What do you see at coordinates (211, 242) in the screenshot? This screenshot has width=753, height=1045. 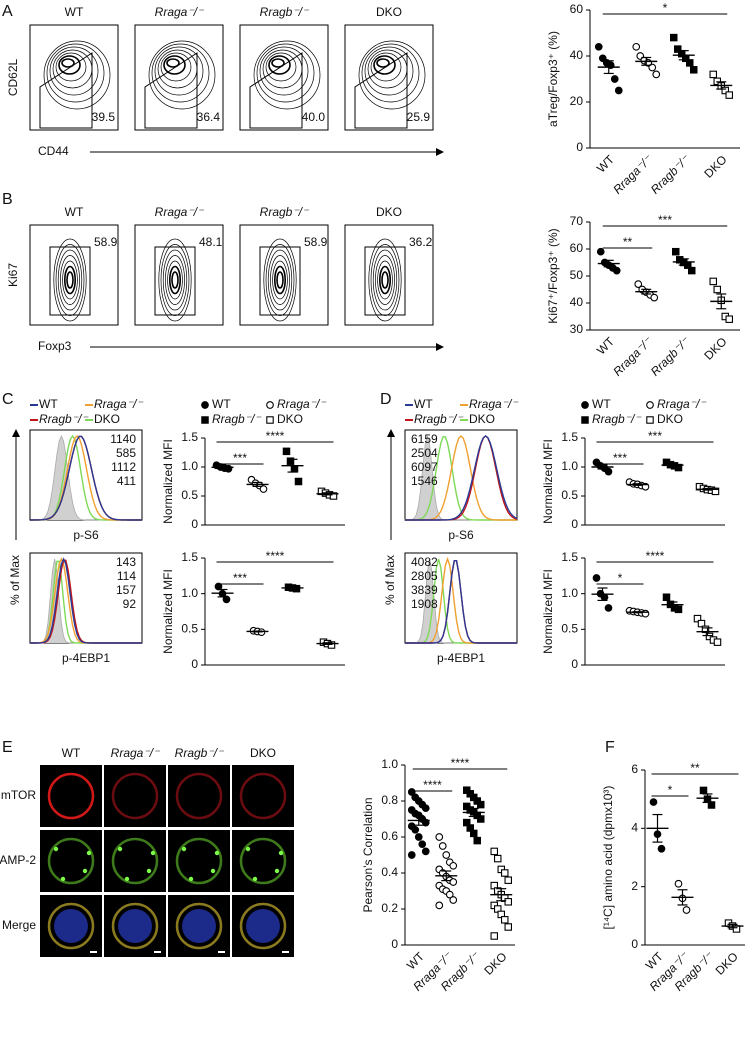 I see `gate-value: 48.1` at bounding box center [211, 242].